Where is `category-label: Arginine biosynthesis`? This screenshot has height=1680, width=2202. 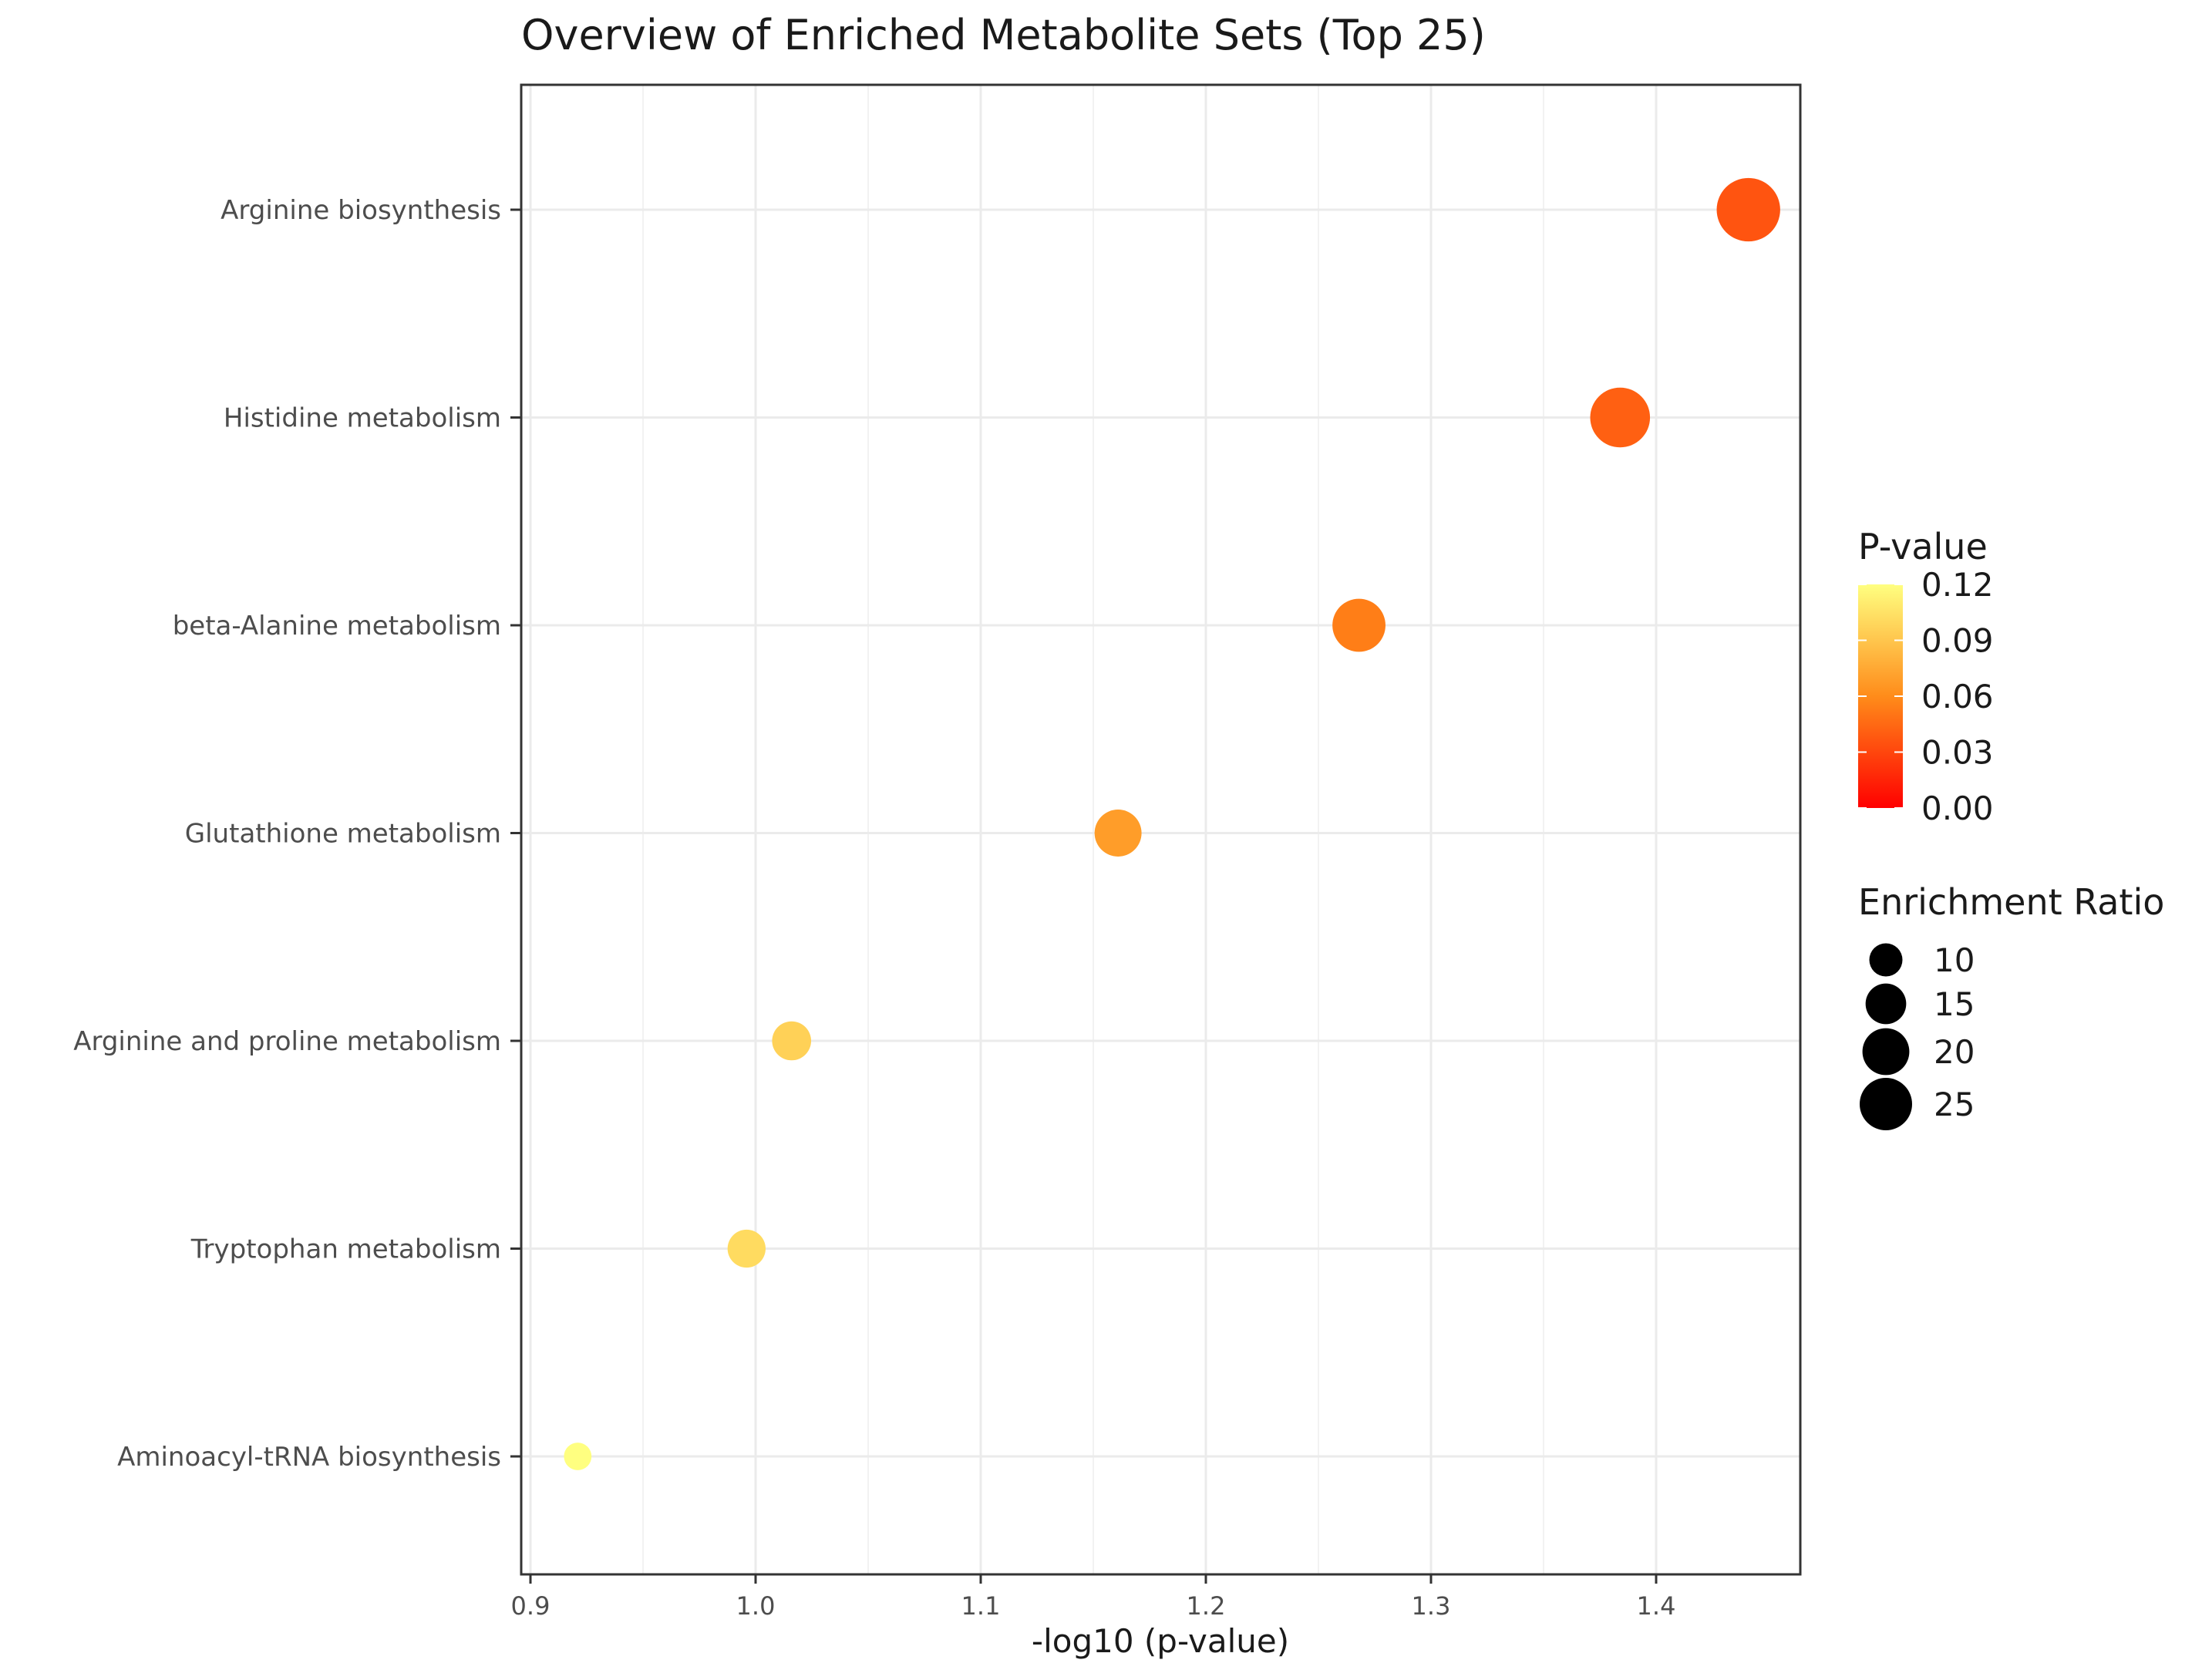 category-label: Arginine biosynthesis is located at coordinates (361, 210).